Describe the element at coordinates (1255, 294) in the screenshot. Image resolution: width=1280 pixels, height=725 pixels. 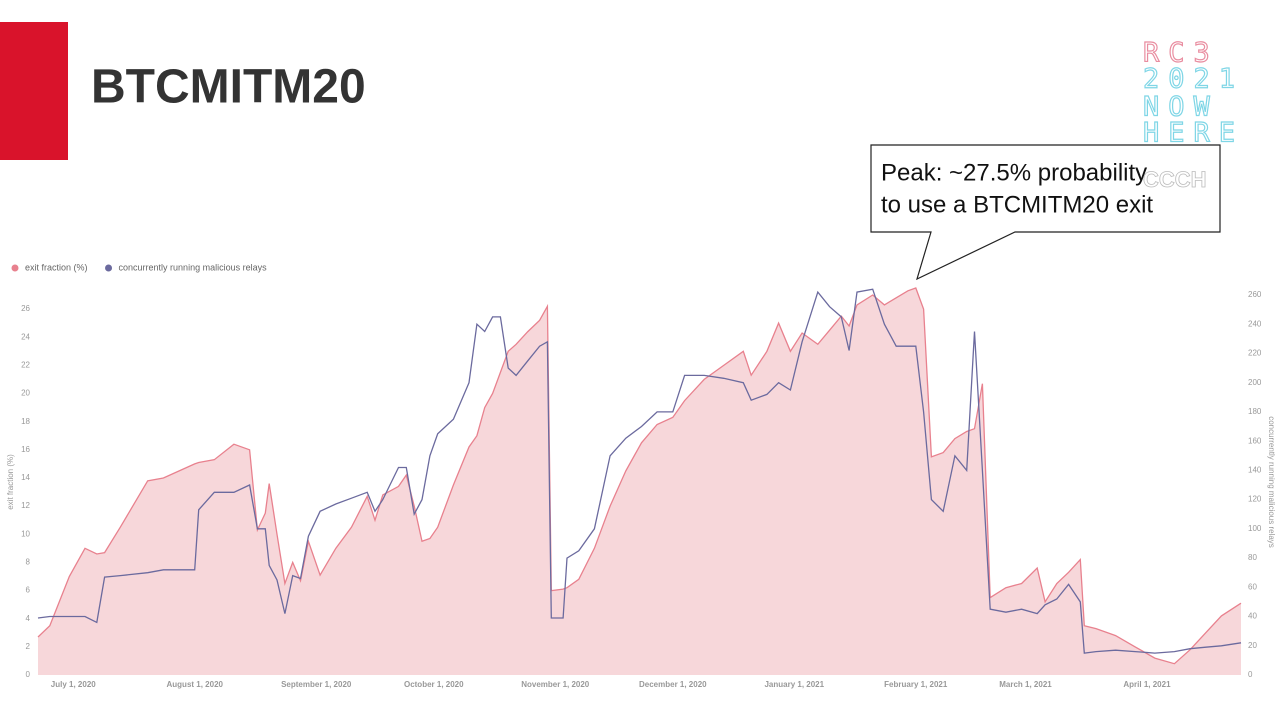
I see `y2-tick-label: 260` at that location.